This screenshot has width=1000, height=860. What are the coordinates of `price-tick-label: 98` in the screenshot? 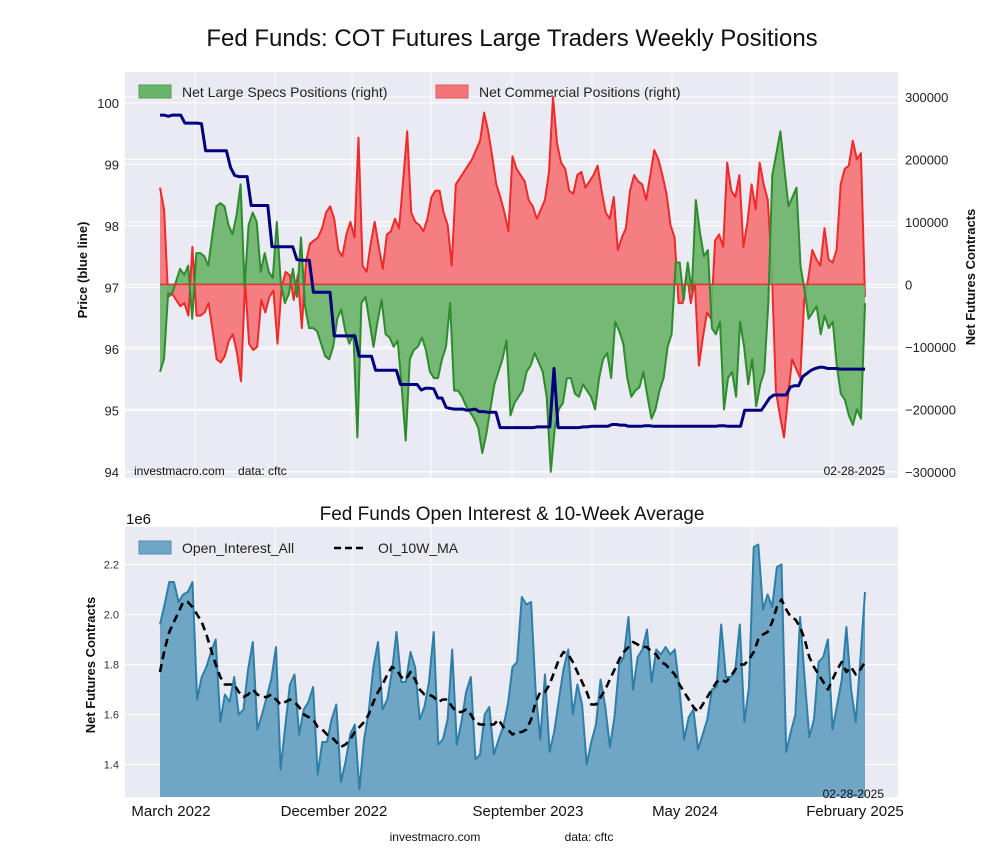 It's located at (112, 226).